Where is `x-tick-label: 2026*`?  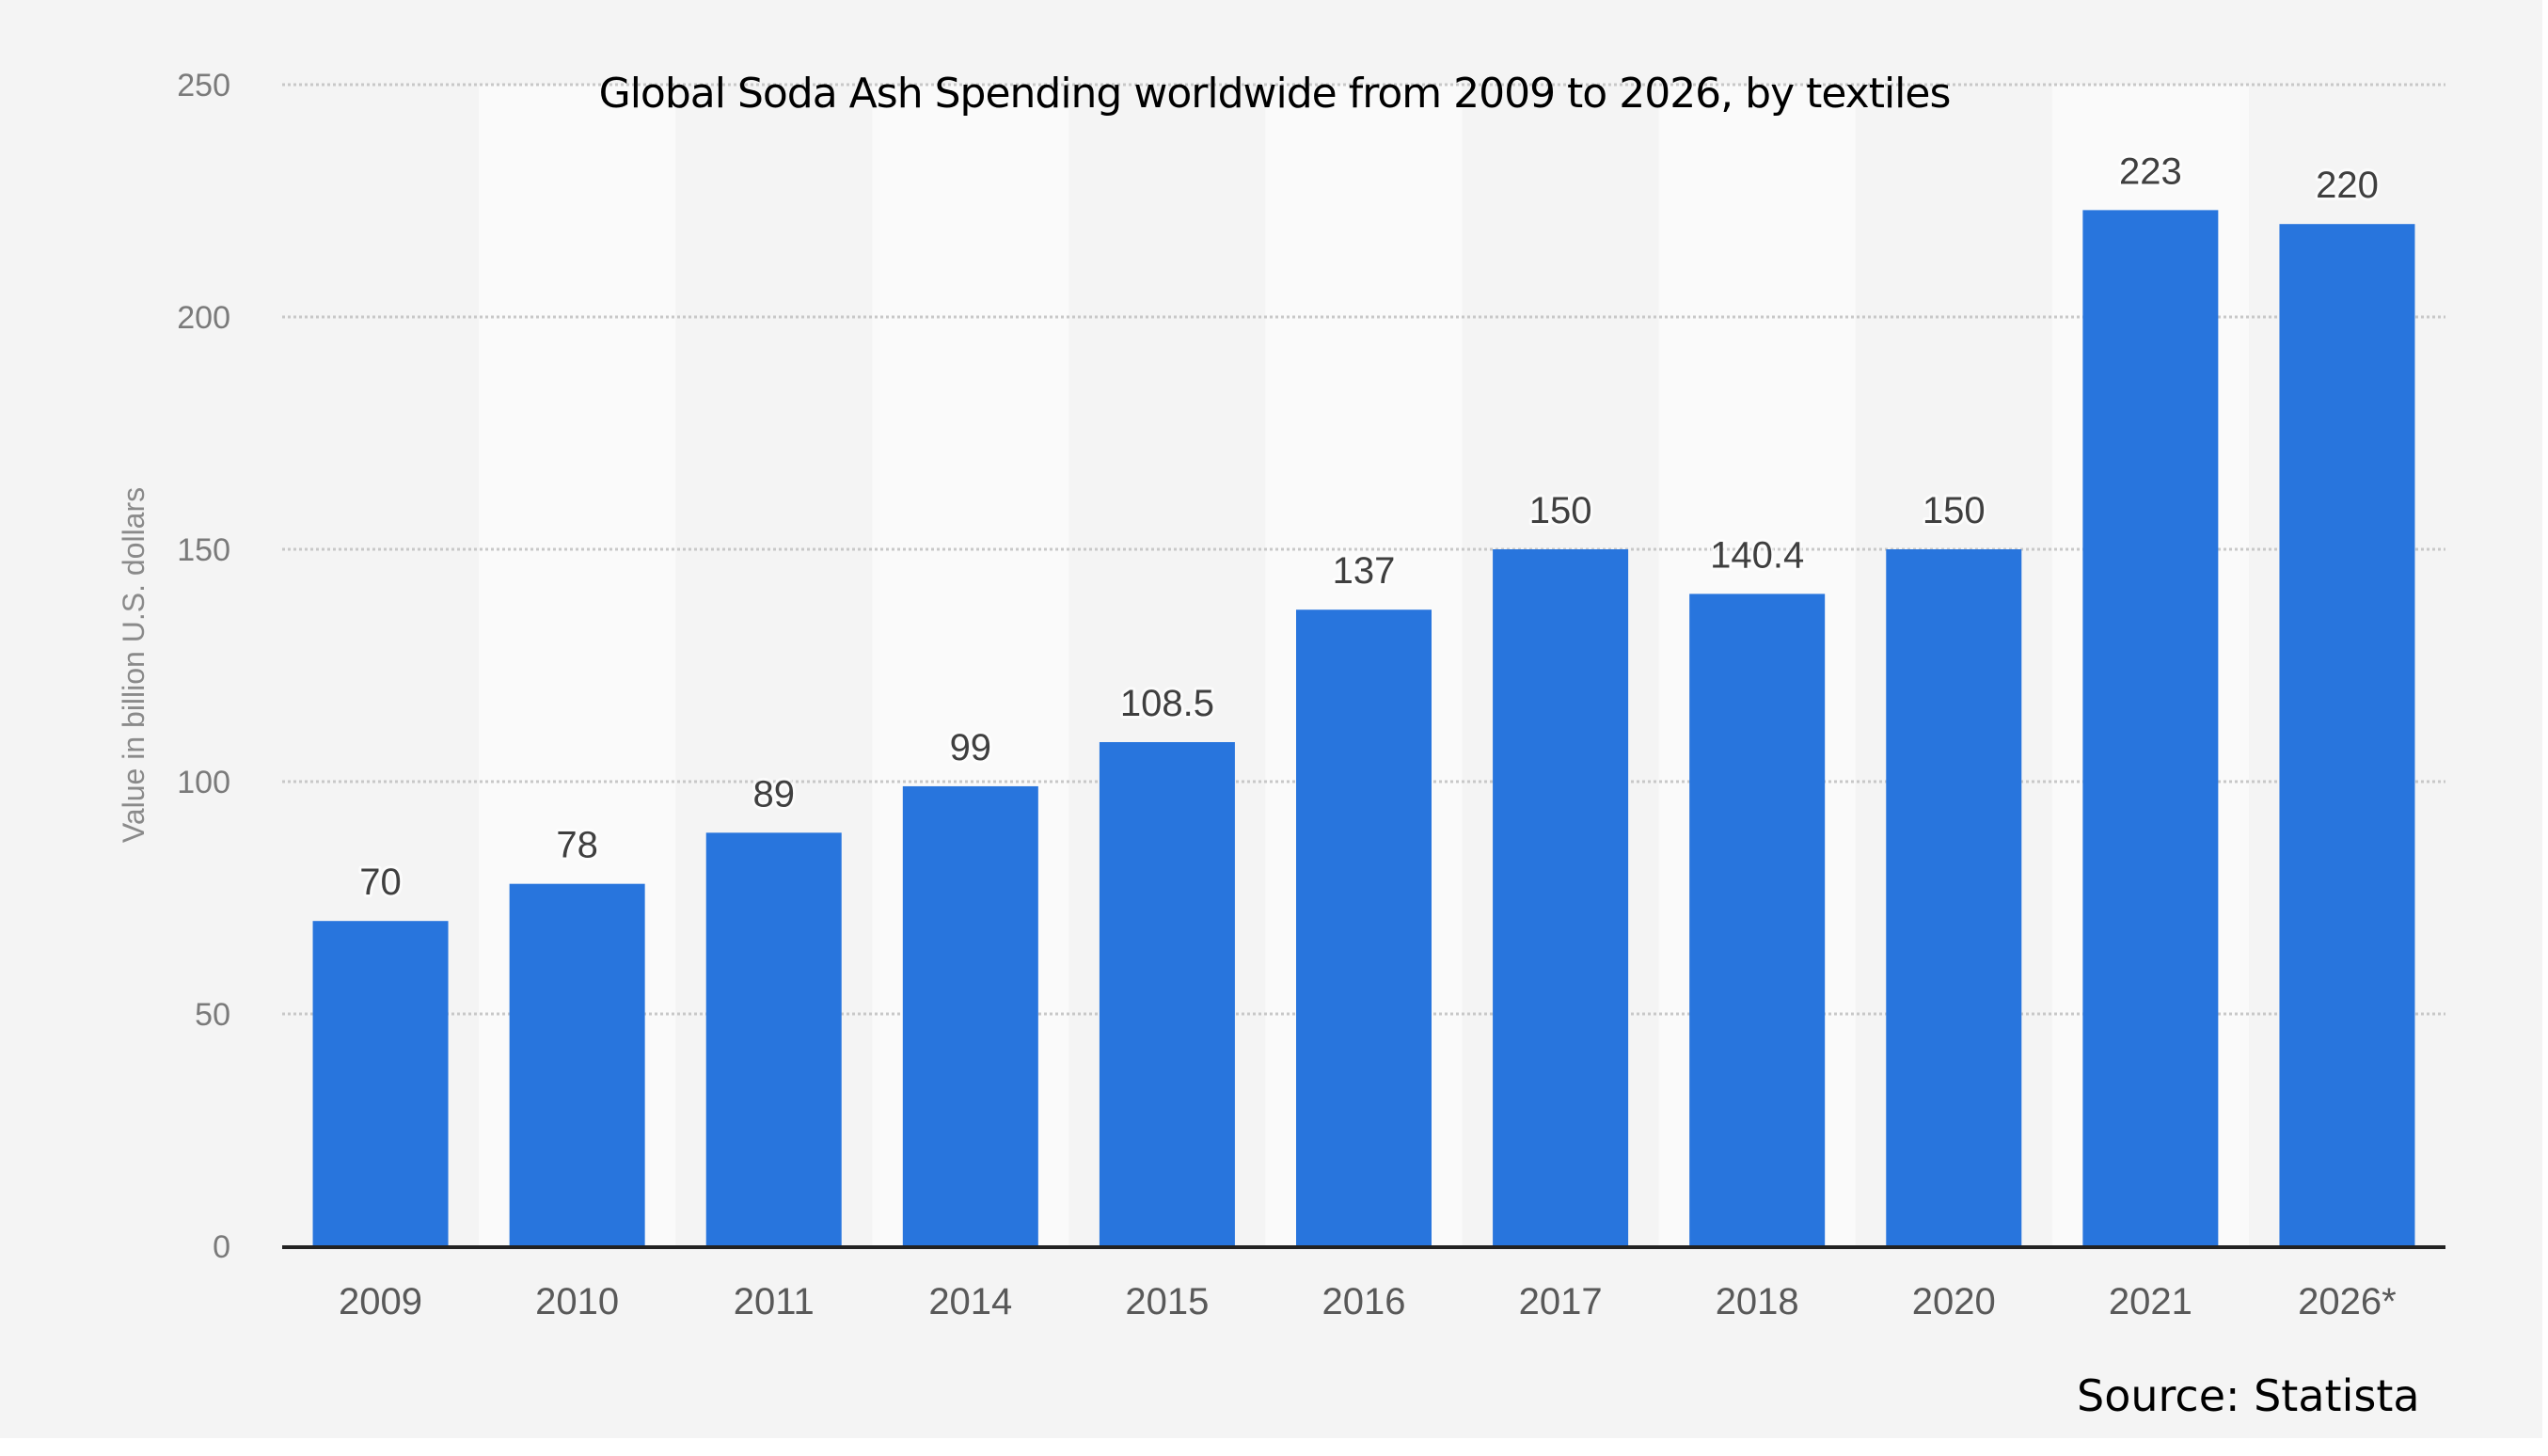 x-tick-label: 2026* is located at coordinates (2347, 1301).